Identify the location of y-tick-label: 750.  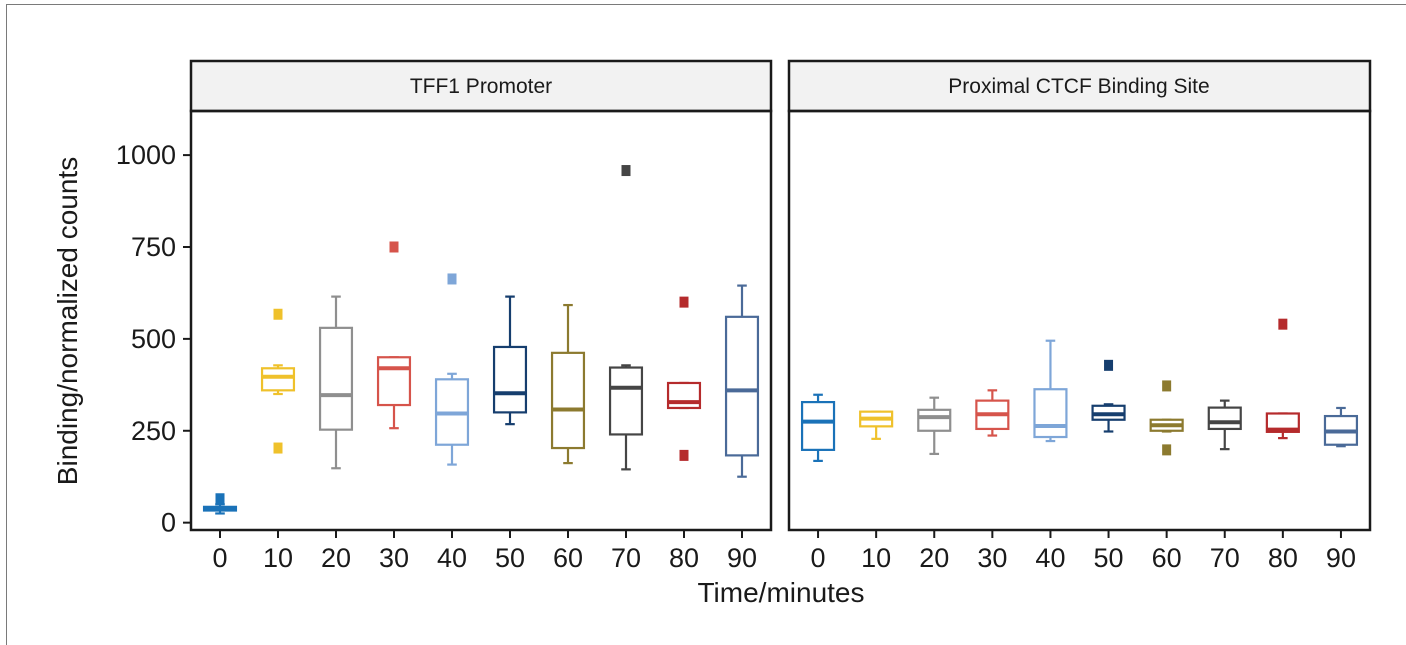
(153, 247).